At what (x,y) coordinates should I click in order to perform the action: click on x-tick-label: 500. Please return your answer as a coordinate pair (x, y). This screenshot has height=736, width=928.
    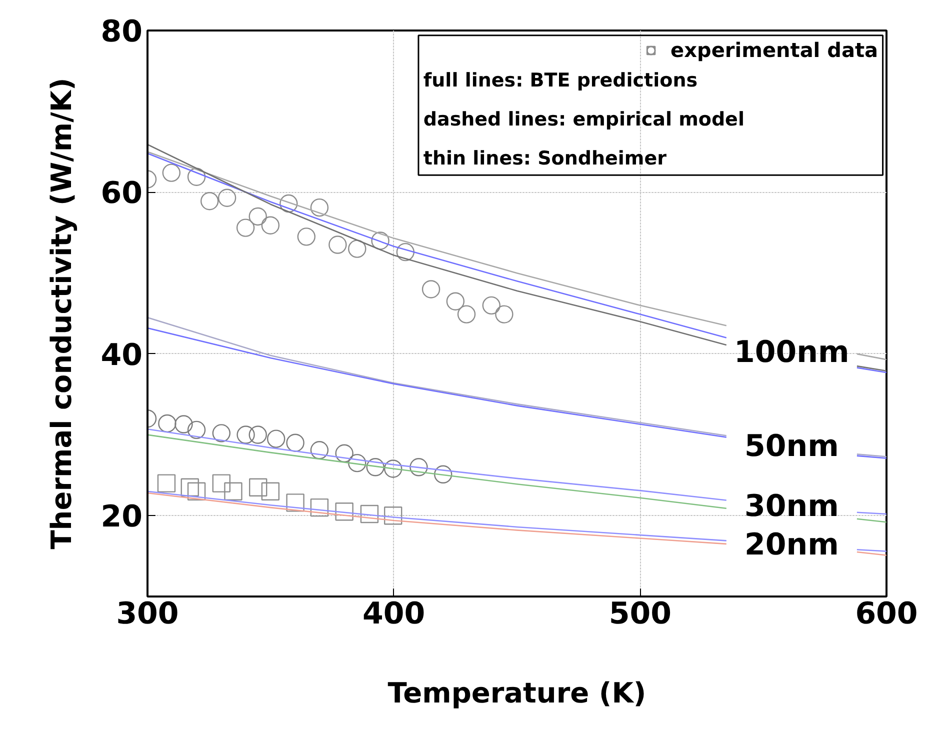
    Looking at the image, I should click on (640, 614).